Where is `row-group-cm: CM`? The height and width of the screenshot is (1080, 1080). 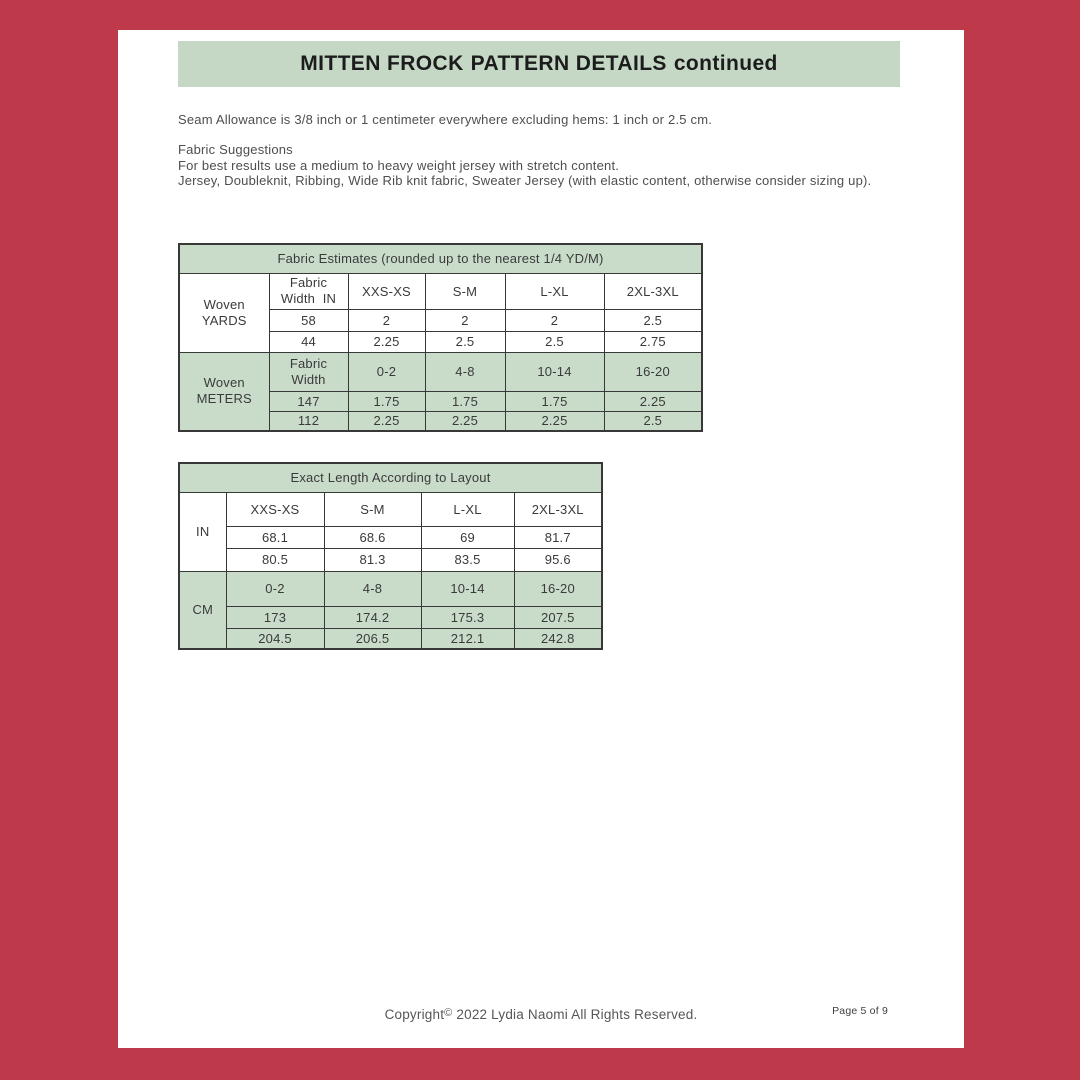
row-group-cm: CM is located at coordinates (202, 610).